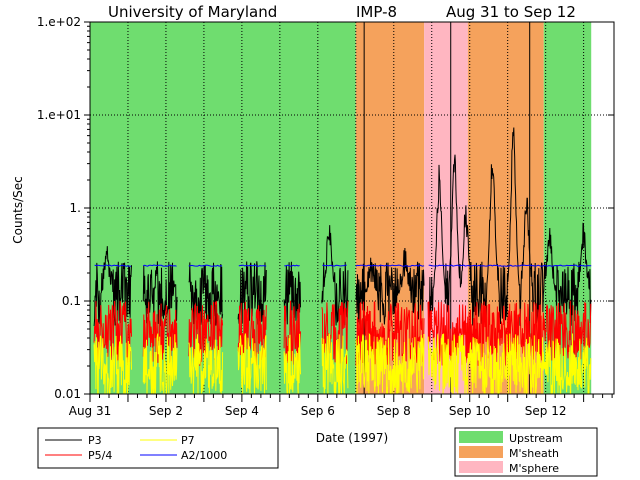 This screenshot has height=480, width=640. Describe the element at coordinates (546, 411) in the screenshot. I see `x-tick-label-6: Sep 12` at that location.